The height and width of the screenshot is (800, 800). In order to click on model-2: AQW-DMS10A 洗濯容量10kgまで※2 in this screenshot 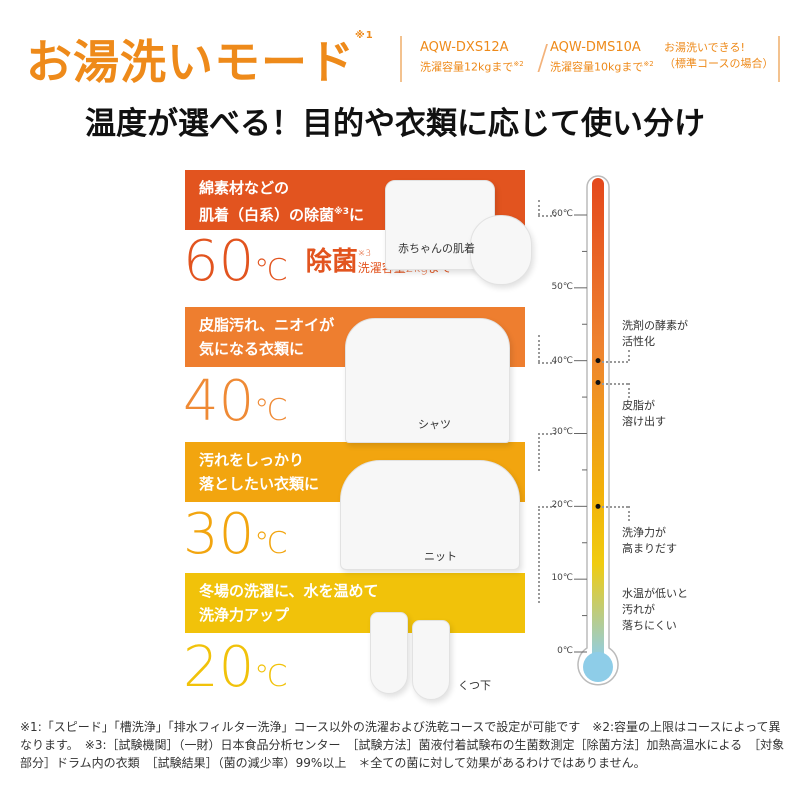, I will do `click(602, 57)`.